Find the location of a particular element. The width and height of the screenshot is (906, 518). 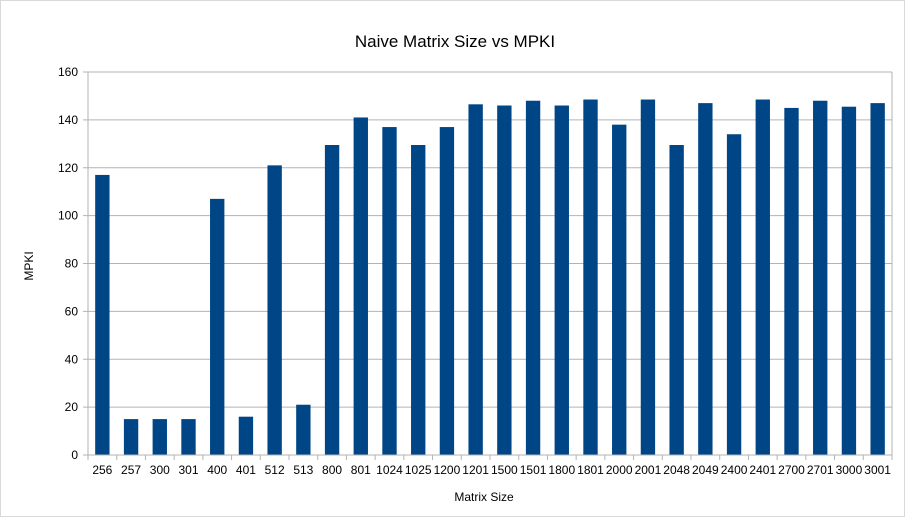

x-tick-label: 1024 is located at coordinates (389, 470).